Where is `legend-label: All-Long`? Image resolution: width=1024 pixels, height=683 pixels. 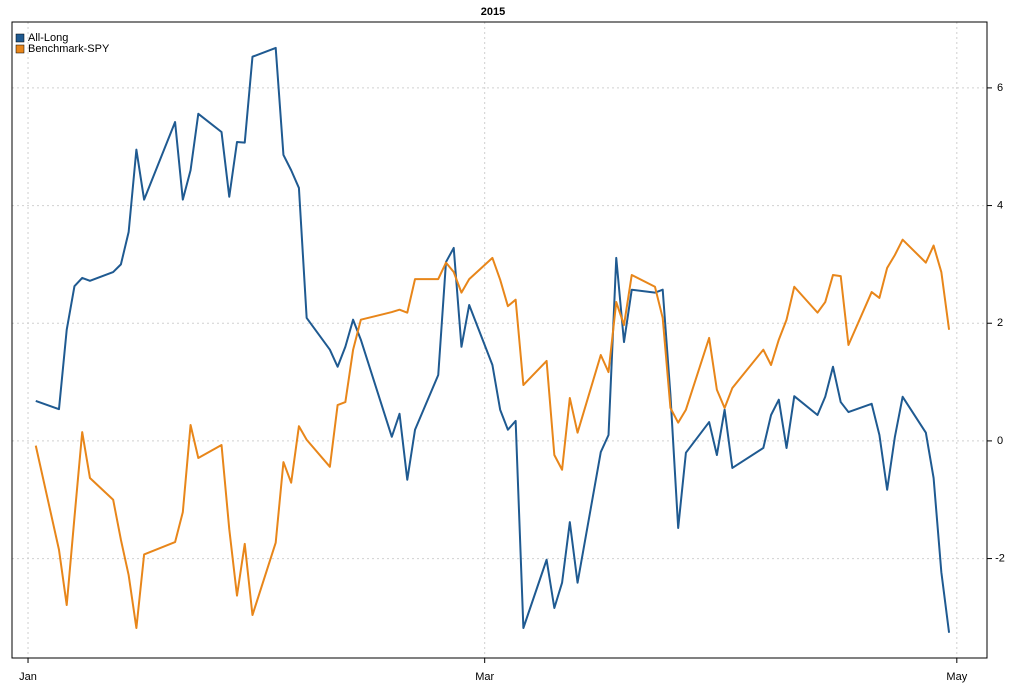
legend-label: All-Long is located at coordinates (48, 38).